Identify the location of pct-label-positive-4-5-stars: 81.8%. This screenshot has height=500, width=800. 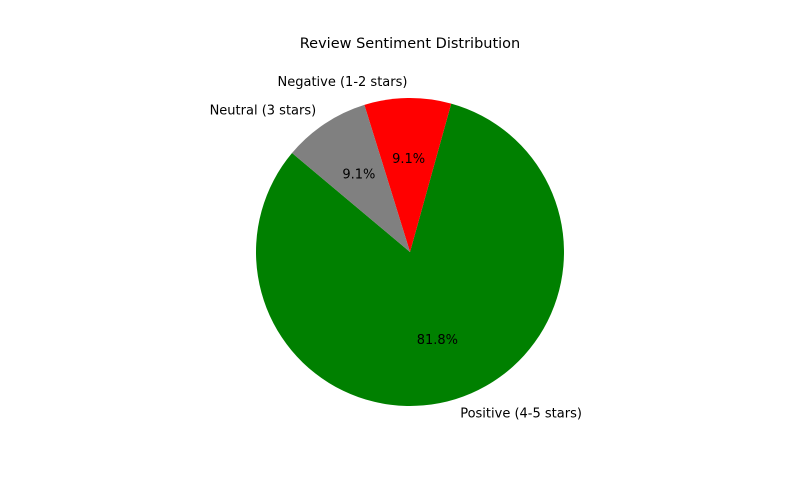
(437, 340).